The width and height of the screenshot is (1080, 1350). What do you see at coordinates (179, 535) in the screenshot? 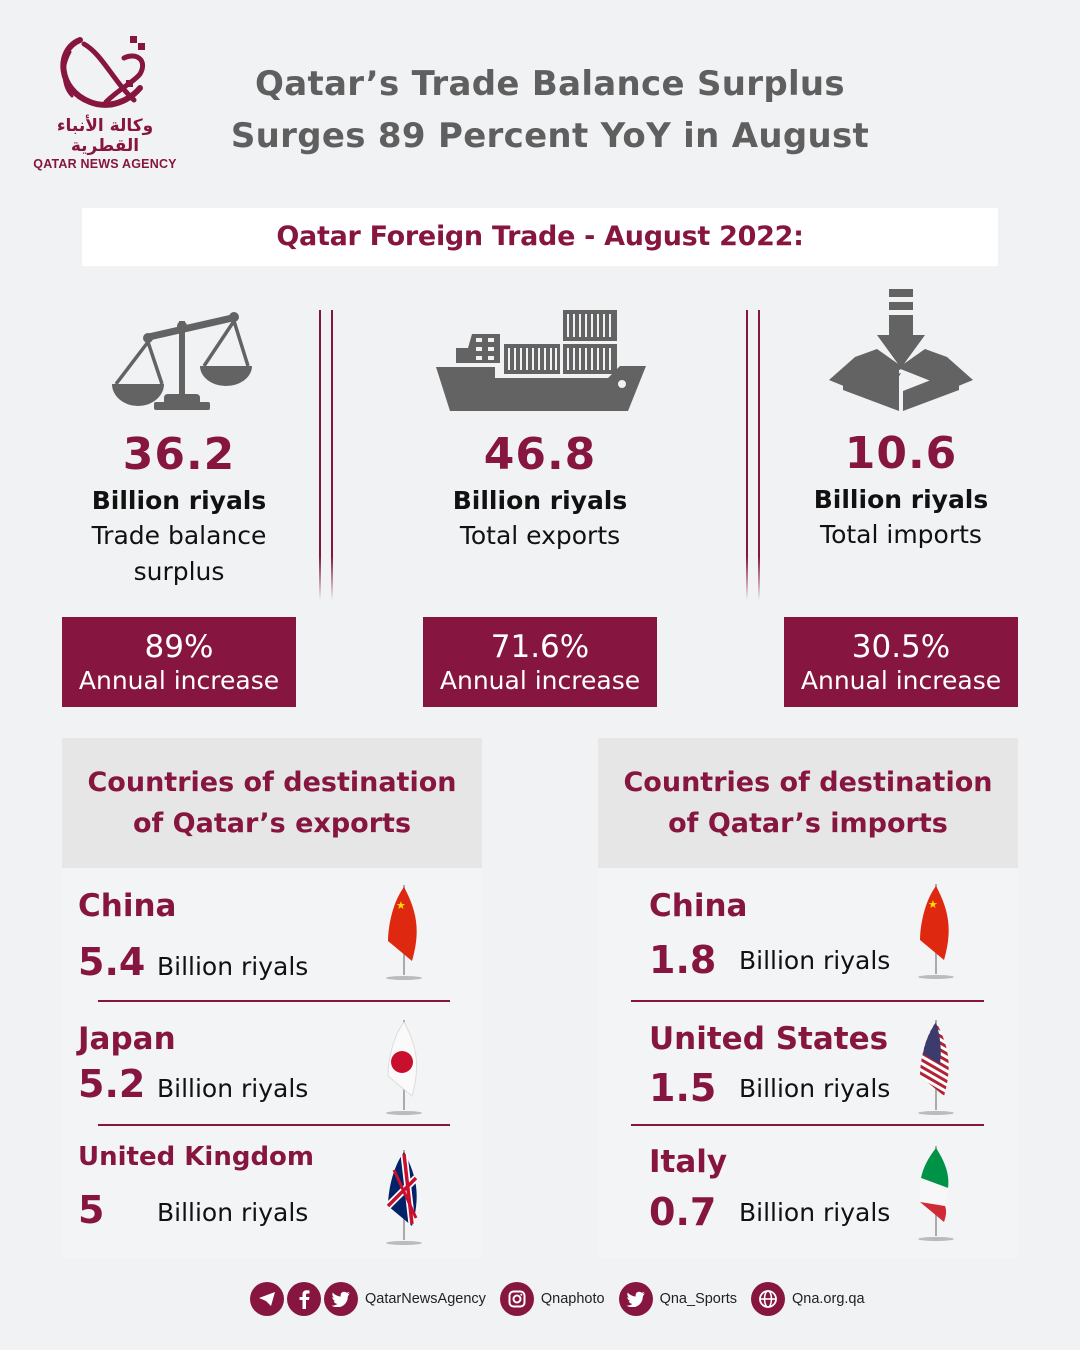
I see `stat-description: Trade balance` at bounding box center [179, 535].